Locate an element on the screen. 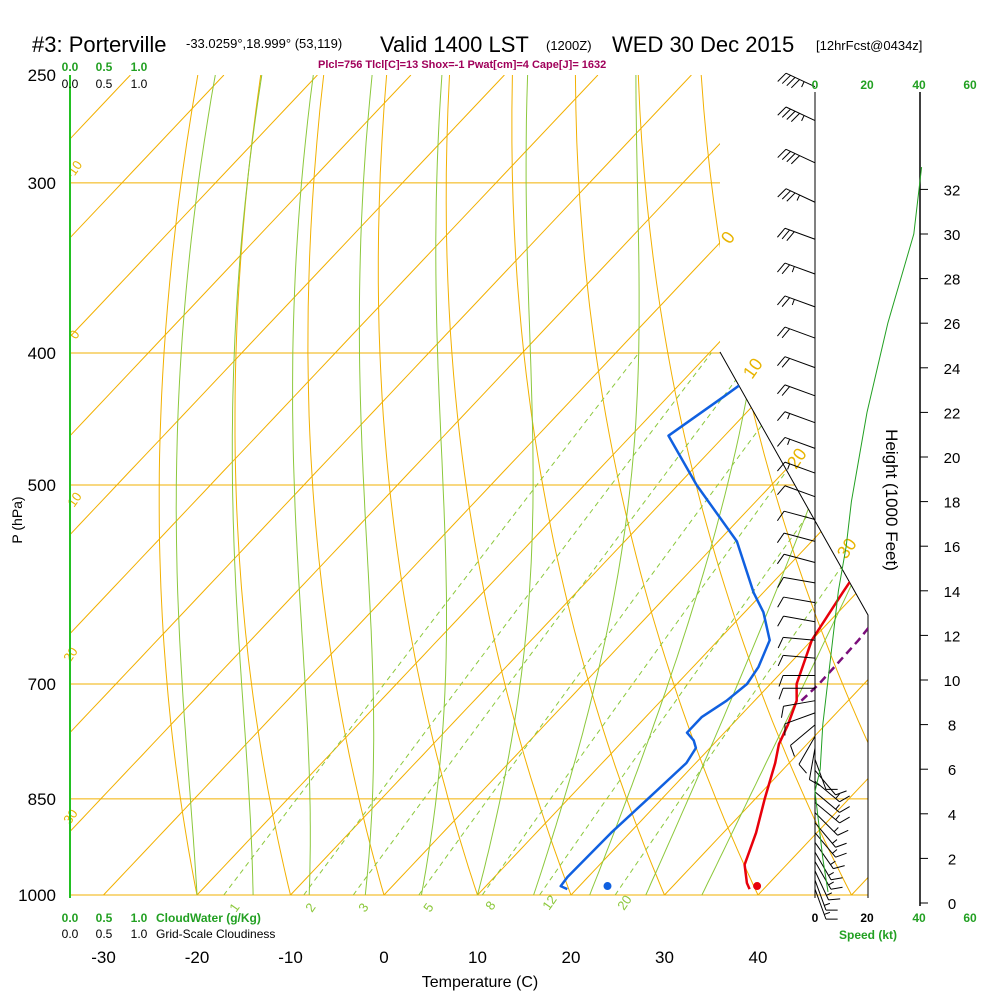 The height and width of the screenshot is (1000, 1000). height-tick-label: 6 is located at coordinates (952, 770).